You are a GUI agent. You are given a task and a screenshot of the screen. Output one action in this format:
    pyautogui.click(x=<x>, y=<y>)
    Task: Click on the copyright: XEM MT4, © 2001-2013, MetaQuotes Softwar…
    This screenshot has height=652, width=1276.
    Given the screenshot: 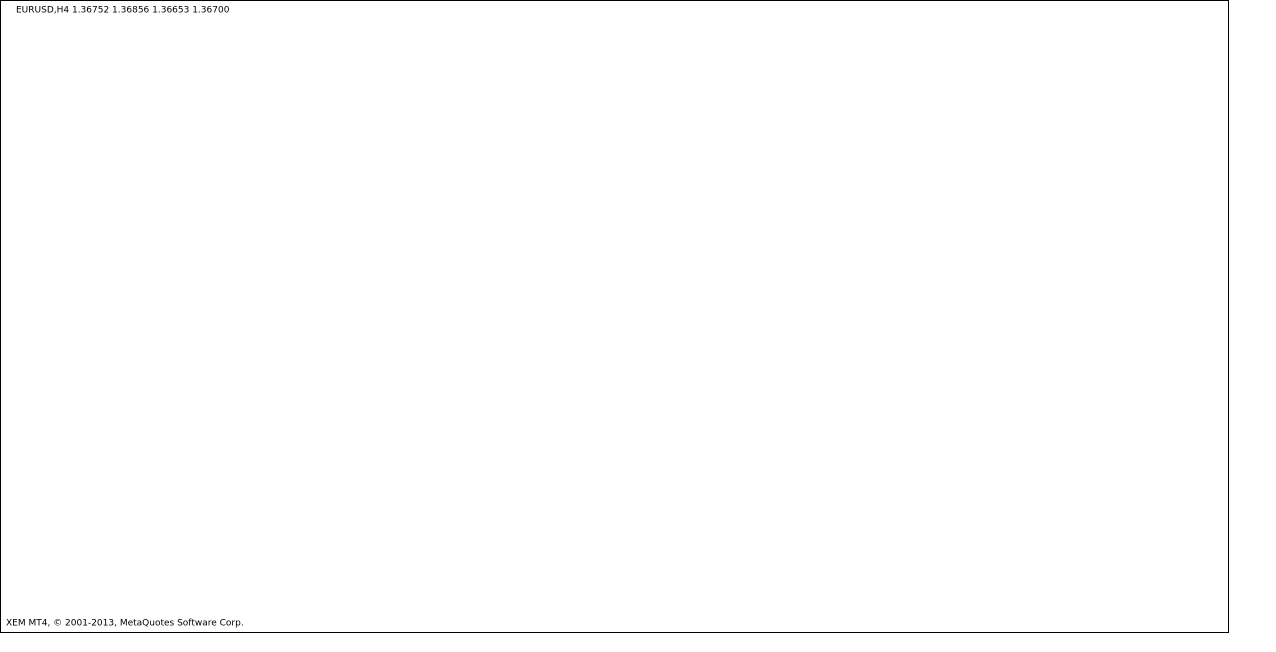 What is the action you would take?
    pyautogui.click(x=125, y=624)
    